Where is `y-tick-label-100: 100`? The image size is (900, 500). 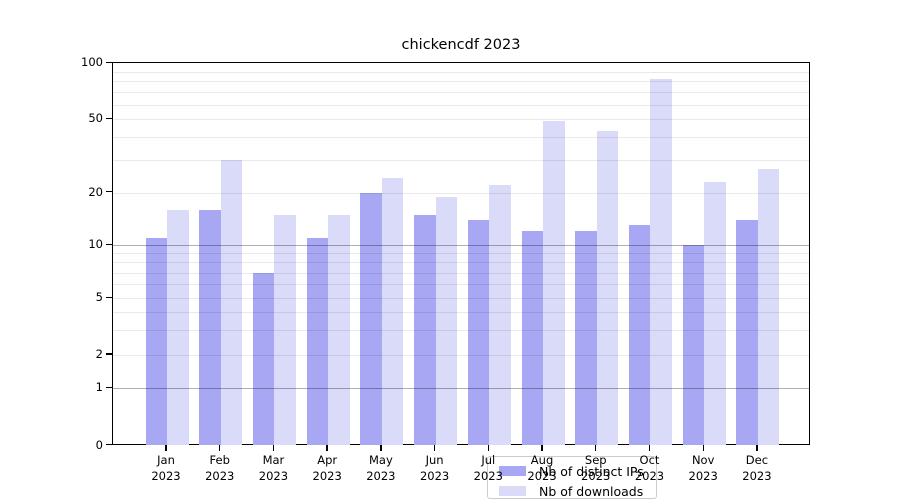 y-tick-label-100: 100 is located at coordinates (92, 62).